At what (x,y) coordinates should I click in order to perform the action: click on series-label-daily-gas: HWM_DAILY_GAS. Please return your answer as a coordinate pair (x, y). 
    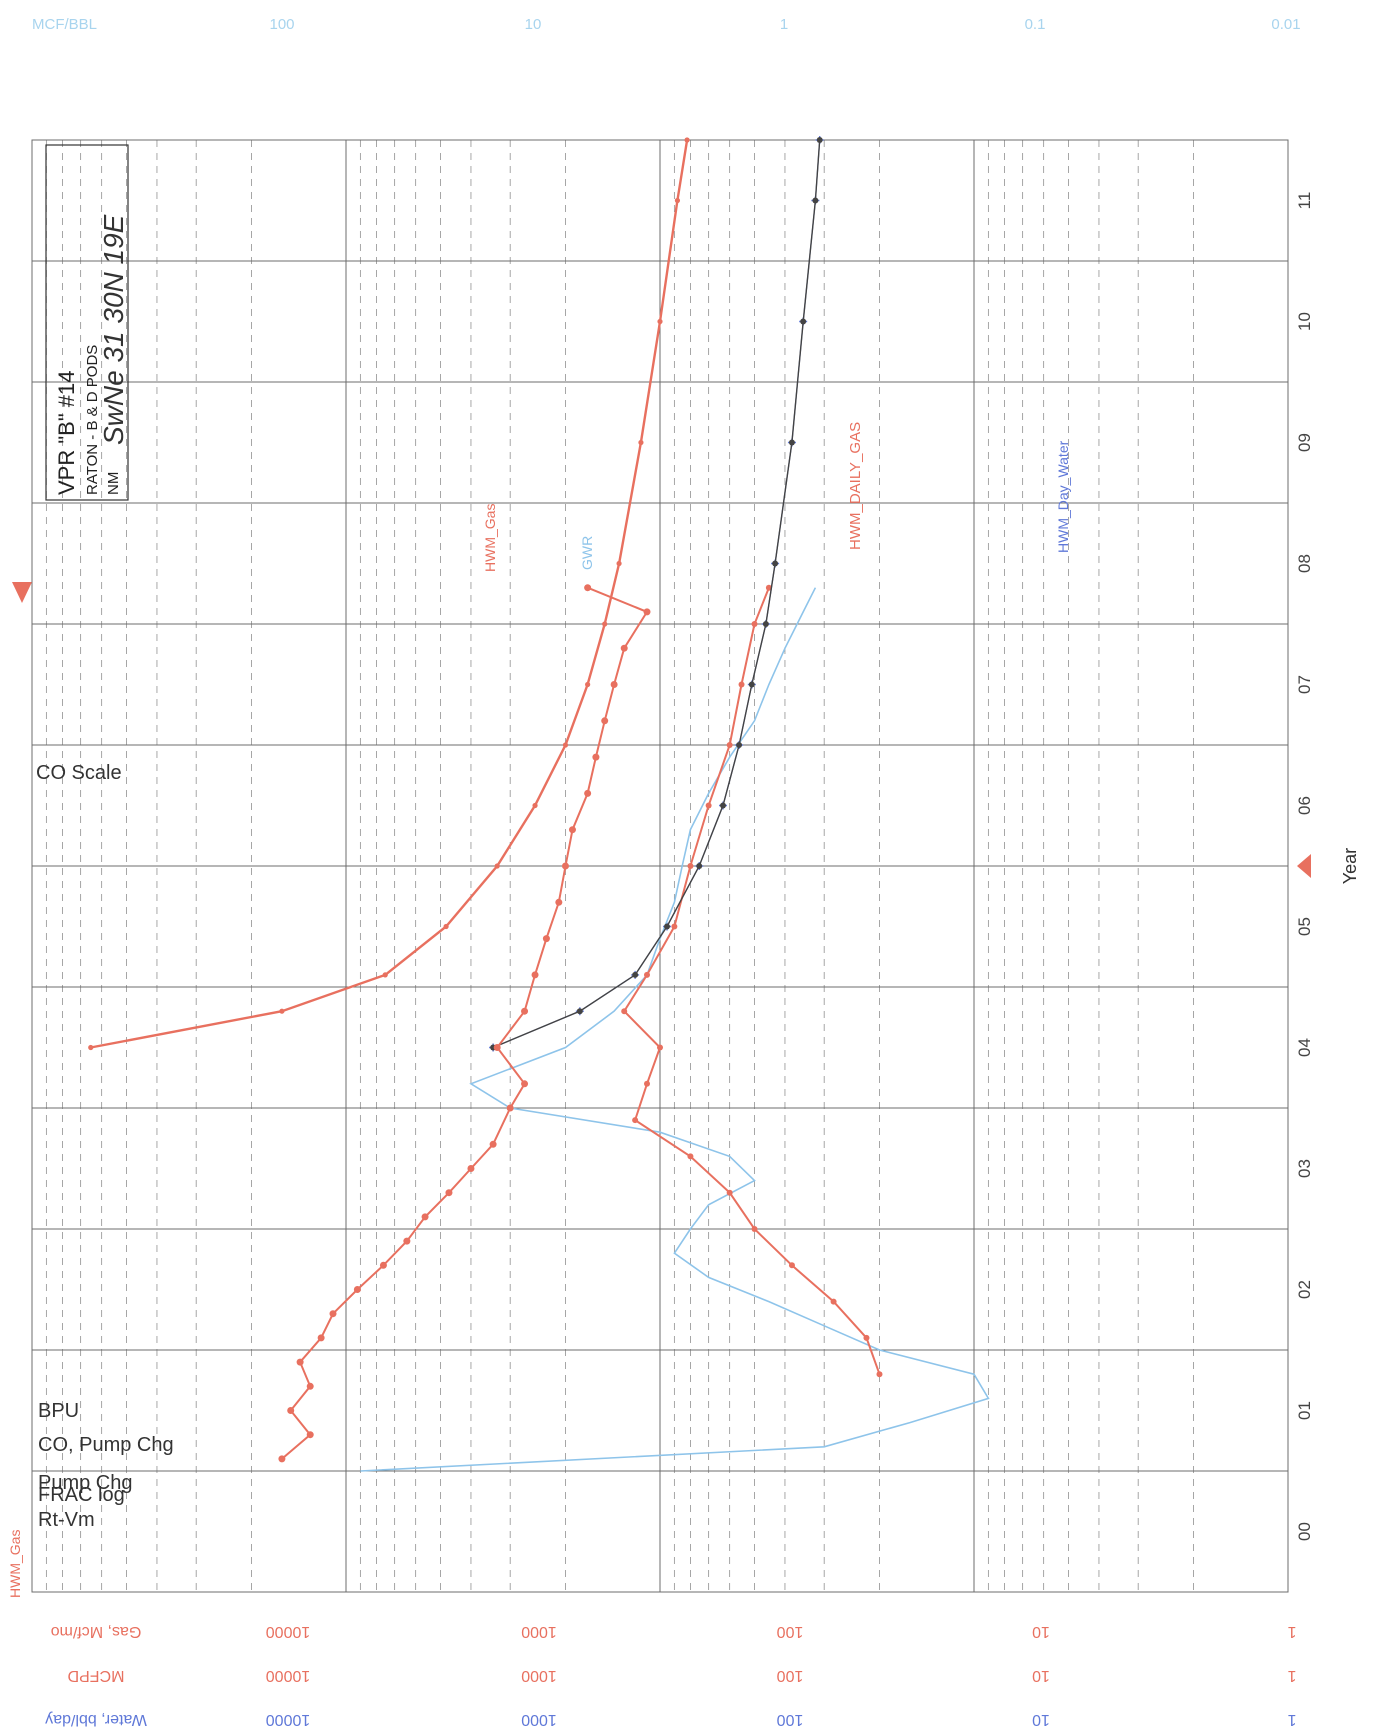
    Looking at the image, I should click on (855, 486).